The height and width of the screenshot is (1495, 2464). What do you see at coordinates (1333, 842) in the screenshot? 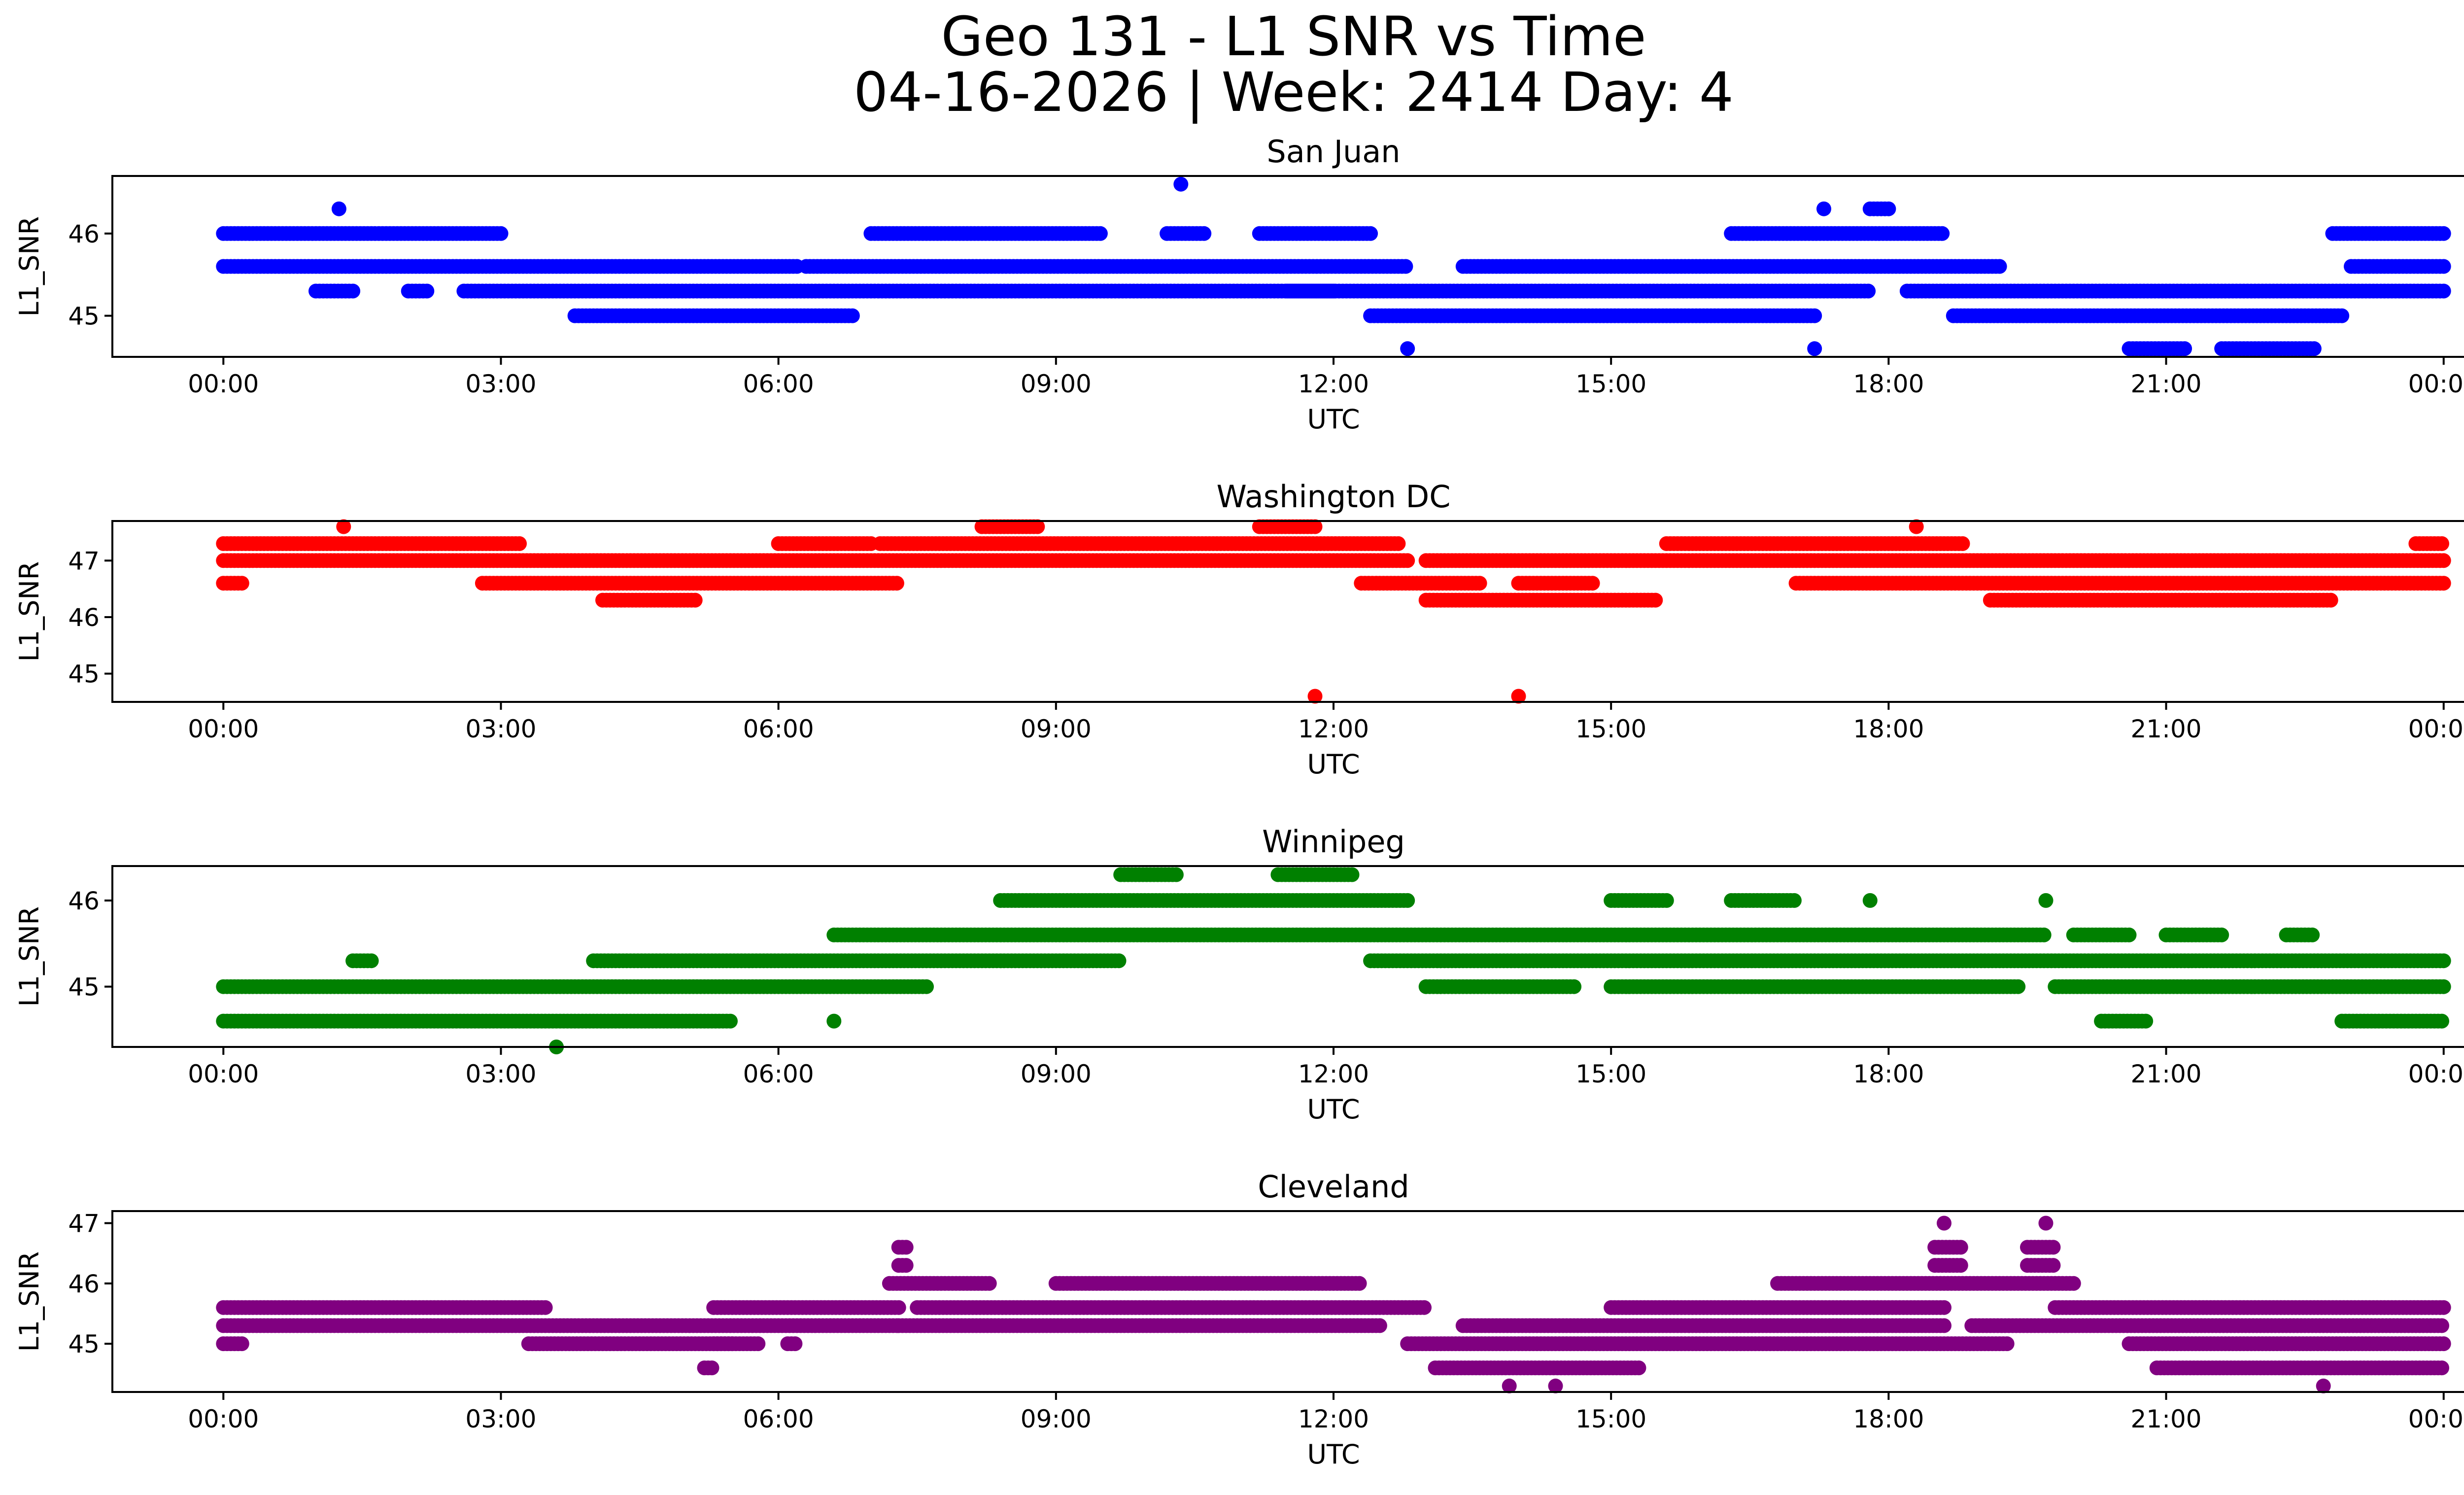
I see `subplot-title: Winnipeg` at bounding box center [1333, 842].